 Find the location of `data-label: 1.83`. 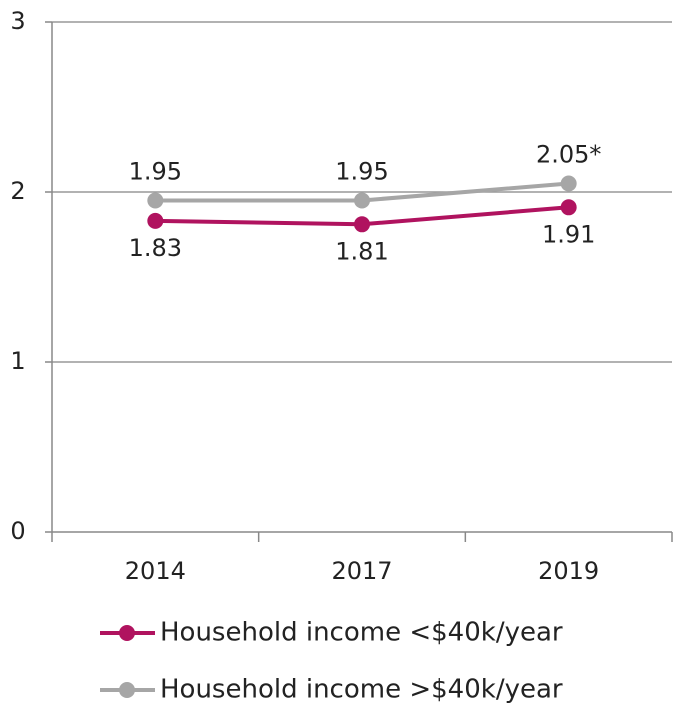

data-label: 1.83 is located at coordinates (155, 248).